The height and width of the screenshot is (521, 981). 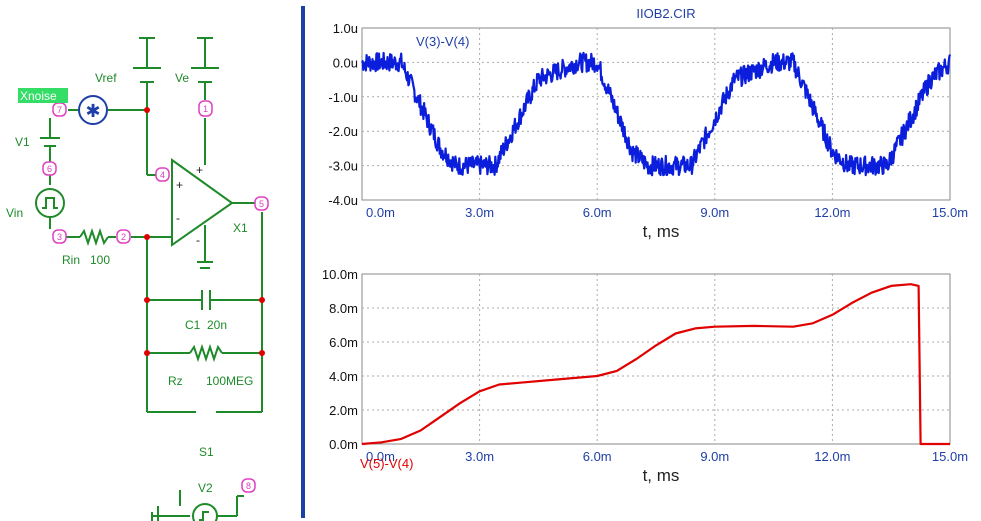 I want to click on chart-top-x-ticks: 0.0m 3.0m 6.0m 9.0m 12.0m 15.0m, so click(x=667, y=212).